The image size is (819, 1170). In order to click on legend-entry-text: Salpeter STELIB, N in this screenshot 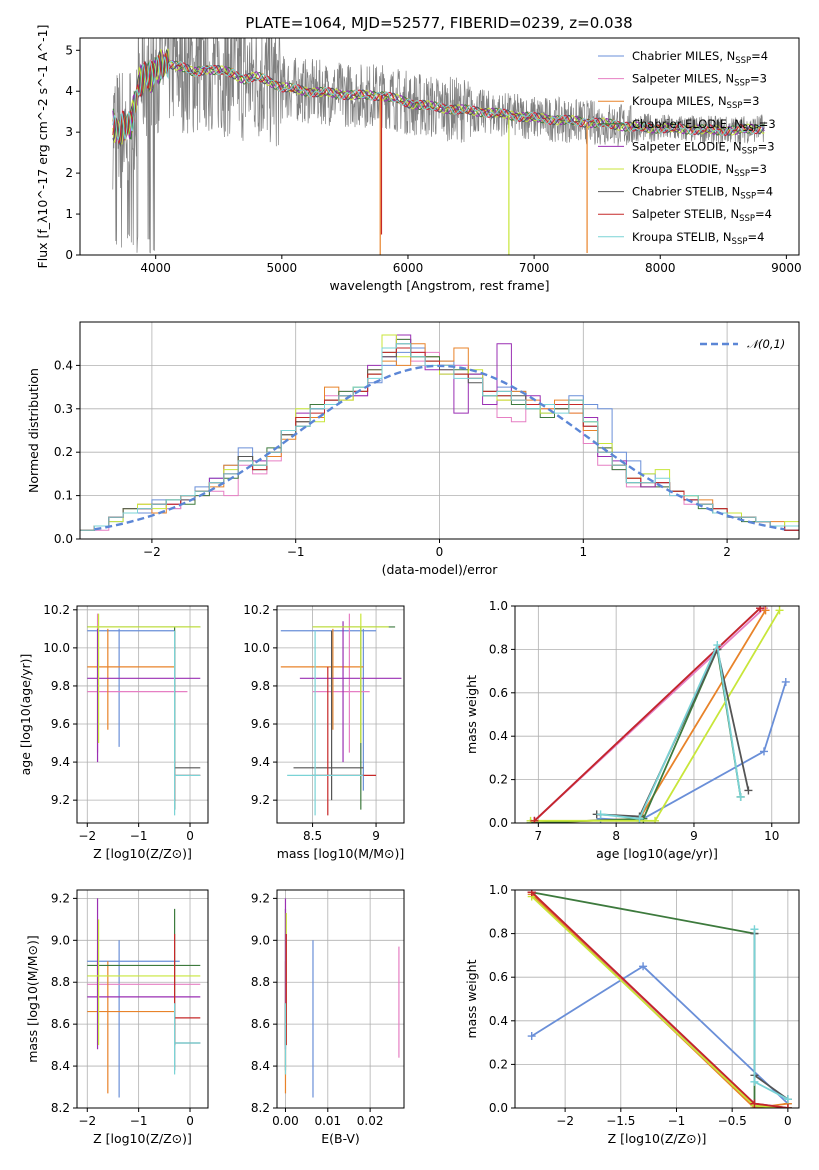, I will do `click(685, 214)`.